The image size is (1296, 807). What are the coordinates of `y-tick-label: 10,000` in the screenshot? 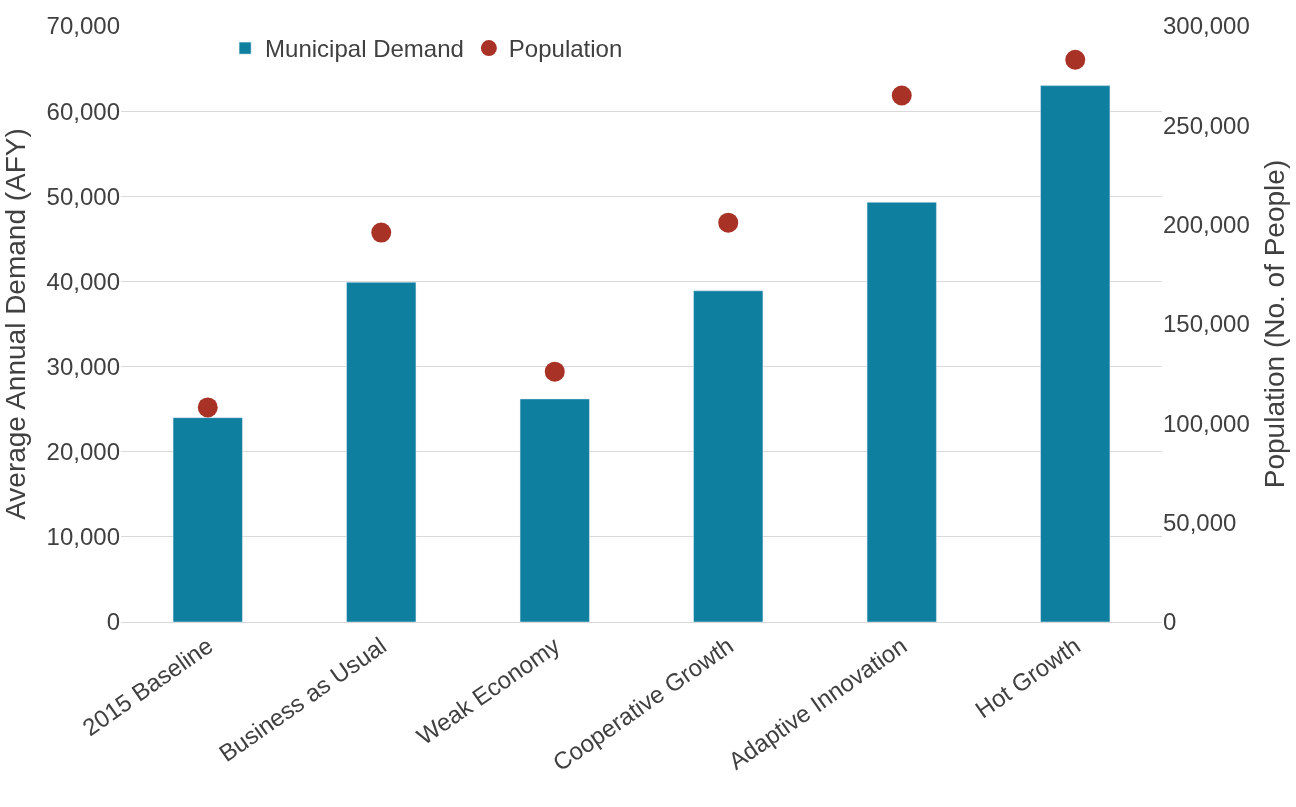 It's located at (83, 537).